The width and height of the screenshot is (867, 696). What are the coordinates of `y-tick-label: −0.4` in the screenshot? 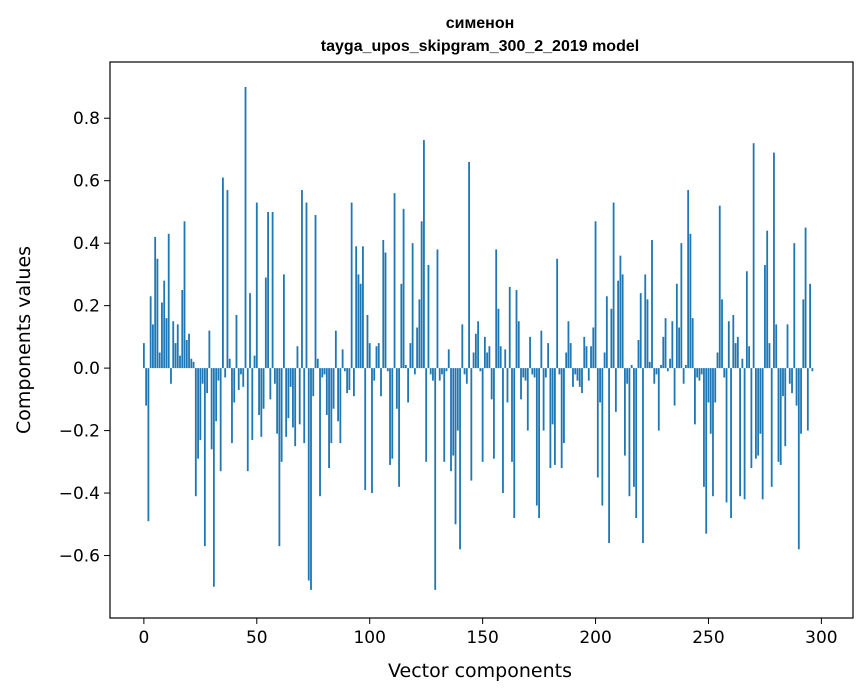 It's located at (79, 494).